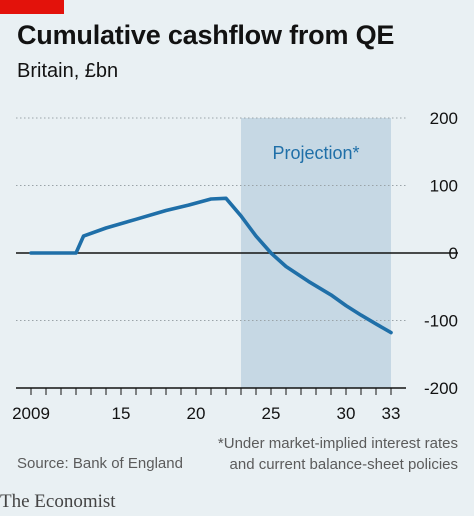 This screenshot has height=516, width=474. I want to click on brand-wordmark: The Economist, so click(58, 501).